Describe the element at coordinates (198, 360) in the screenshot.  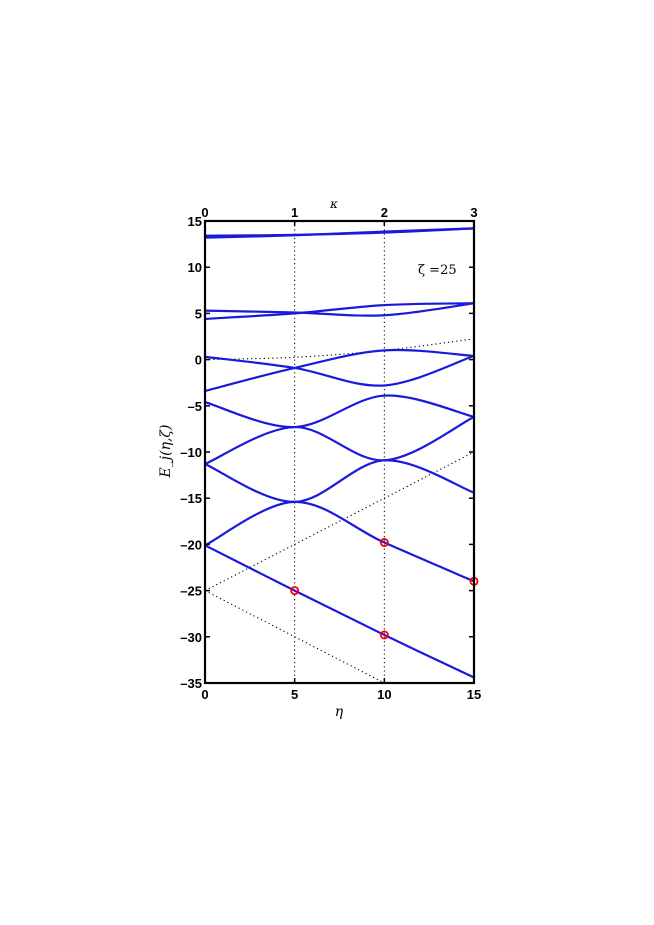
I see `y-tick-label-3: 0` at that location.